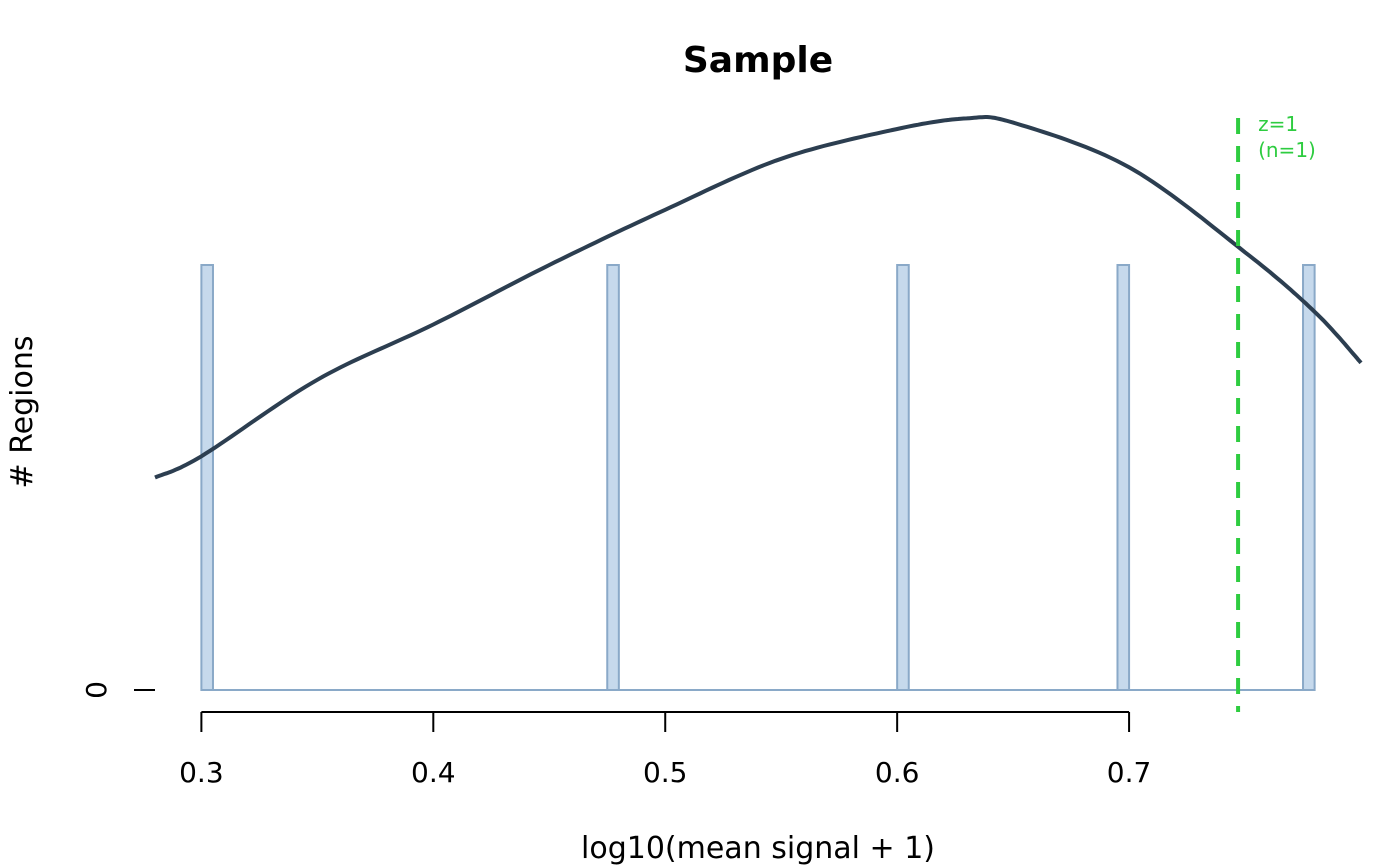 The width and height of the screenshot is (1400, 866). What do you see at coordinates (758, 848) in the screenshot?
I see `x-axis-label: log10(mean signal + 1)` at bounding box center [758, 848].